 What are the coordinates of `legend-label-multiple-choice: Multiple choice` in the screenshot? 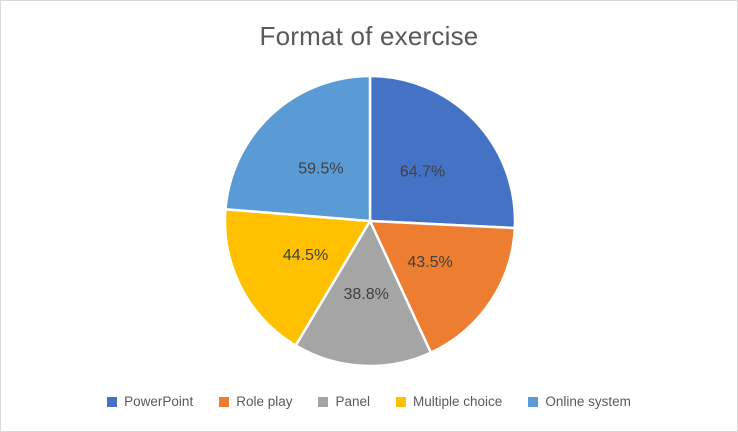 It's located at (458, 401).